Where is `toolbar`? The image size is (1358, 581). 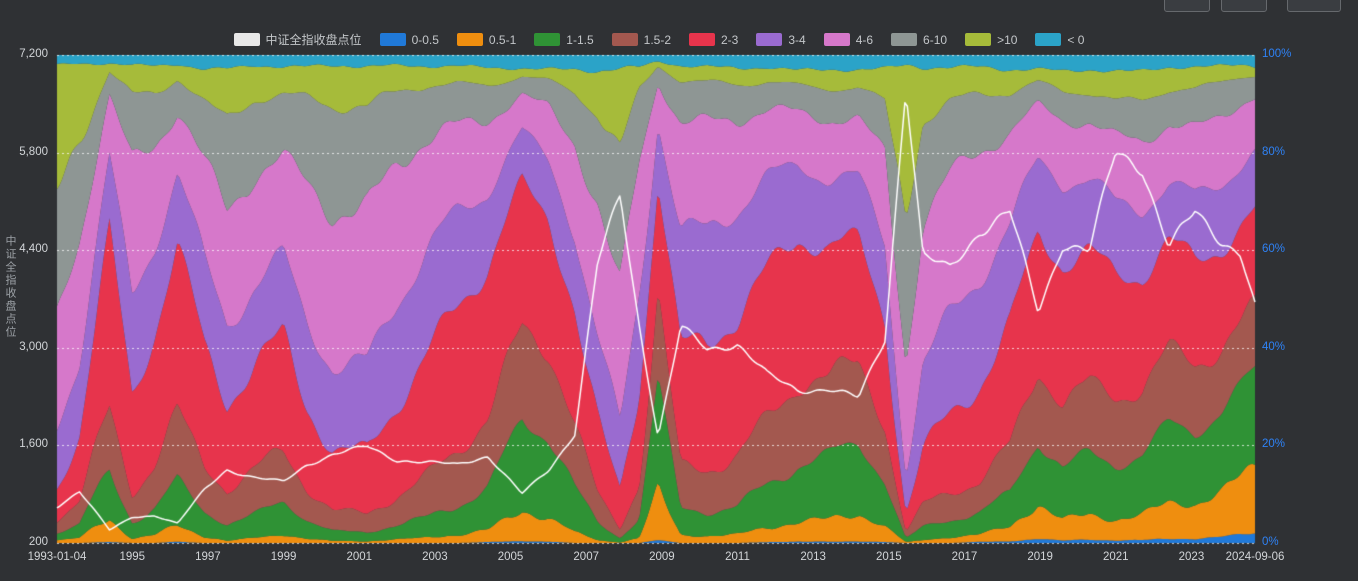 toolbar is located at coordinates (679, 7).